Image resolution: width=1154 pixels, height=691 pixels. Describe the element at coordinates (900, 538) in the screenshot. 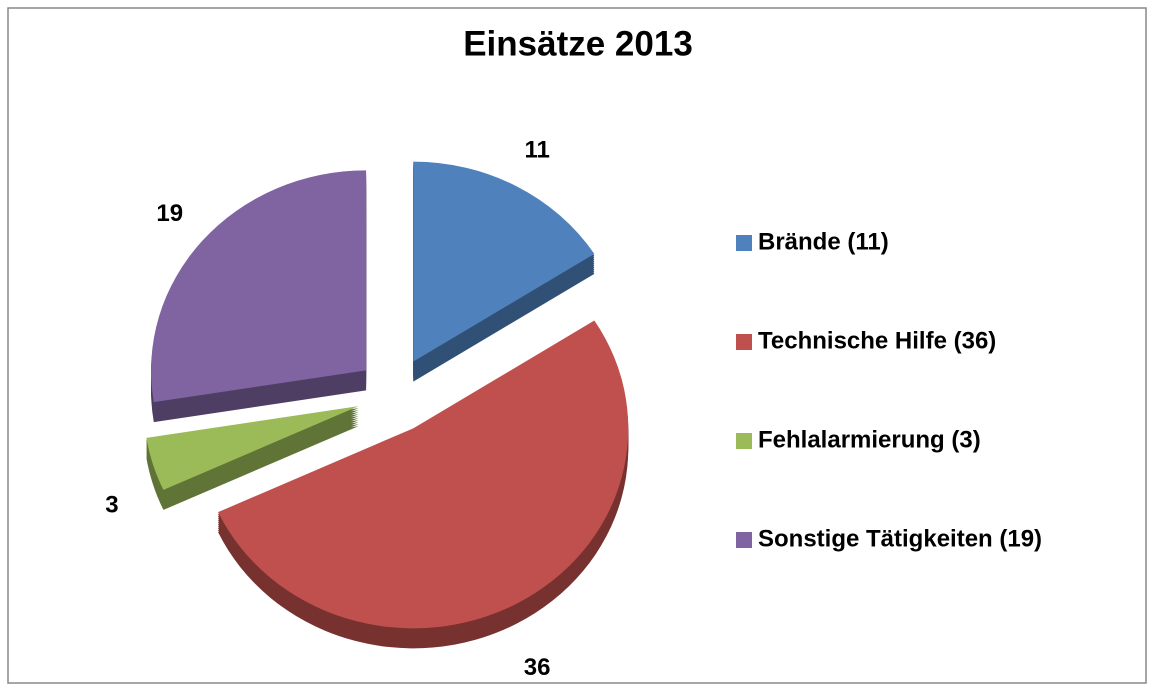

I see `legend-label: Sonstige Tätigkeiten (19)` at that location.